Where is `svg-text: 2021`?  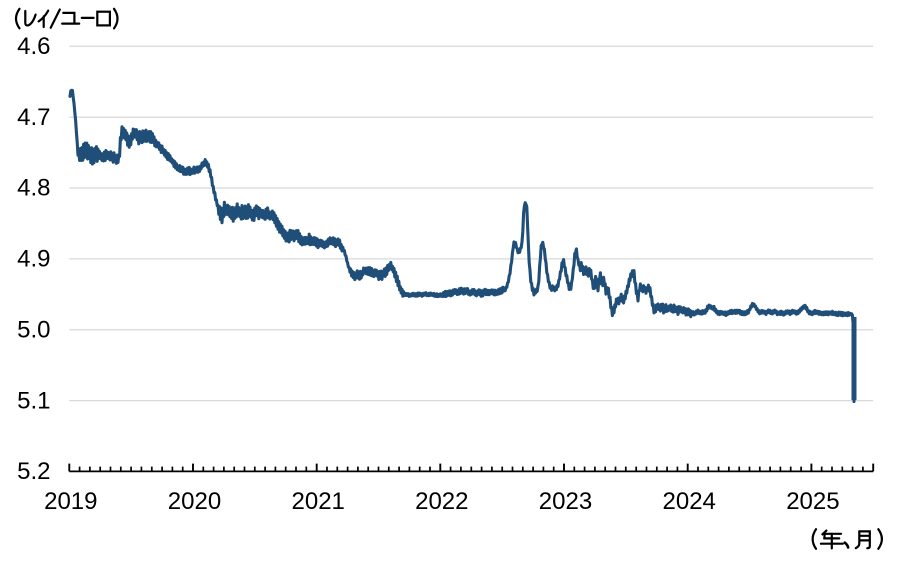 svg-text: 2021 is located at coordinates (318, 501).